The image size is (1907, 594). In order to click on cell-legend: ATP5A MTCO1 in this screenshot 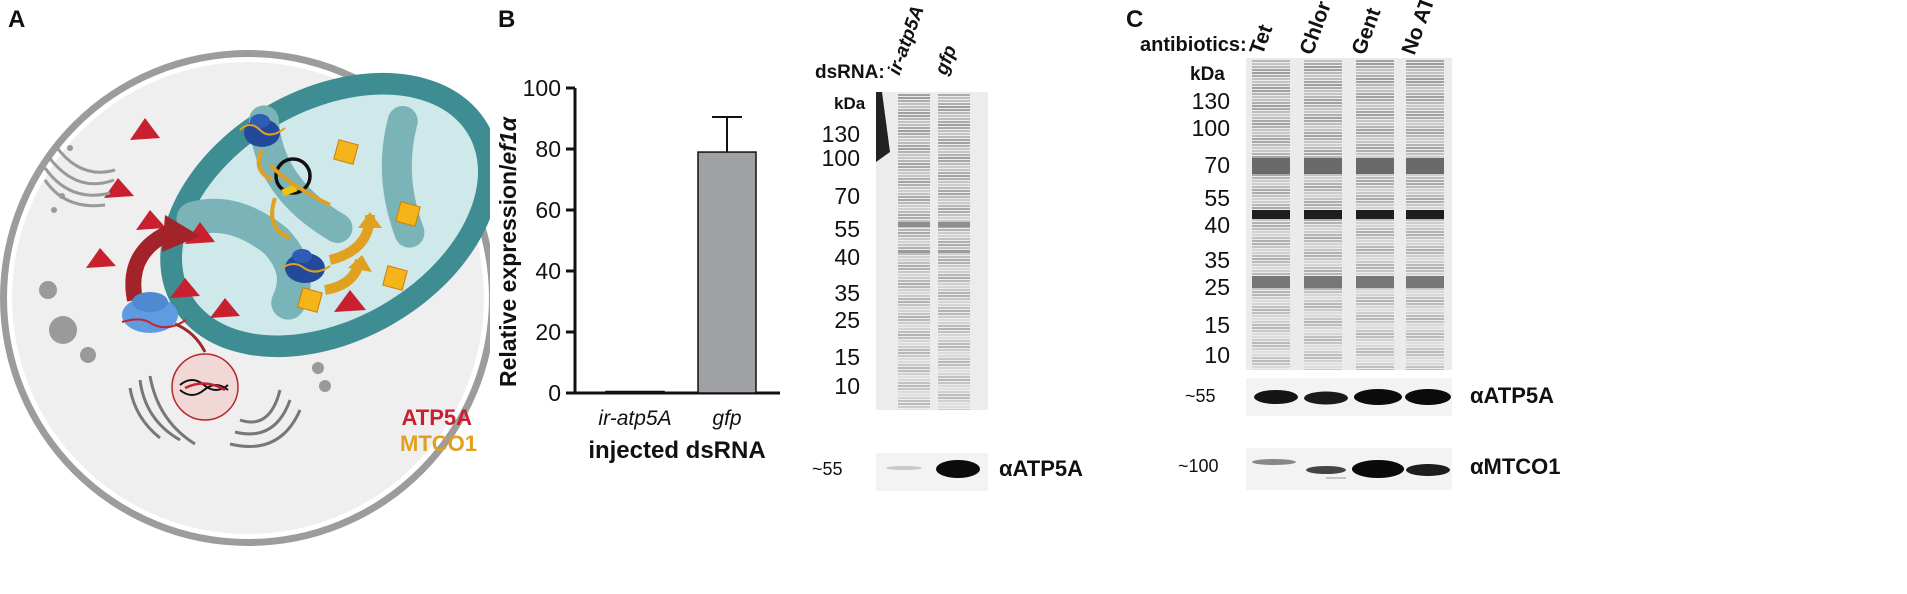, I will do `click(438, 431)`.